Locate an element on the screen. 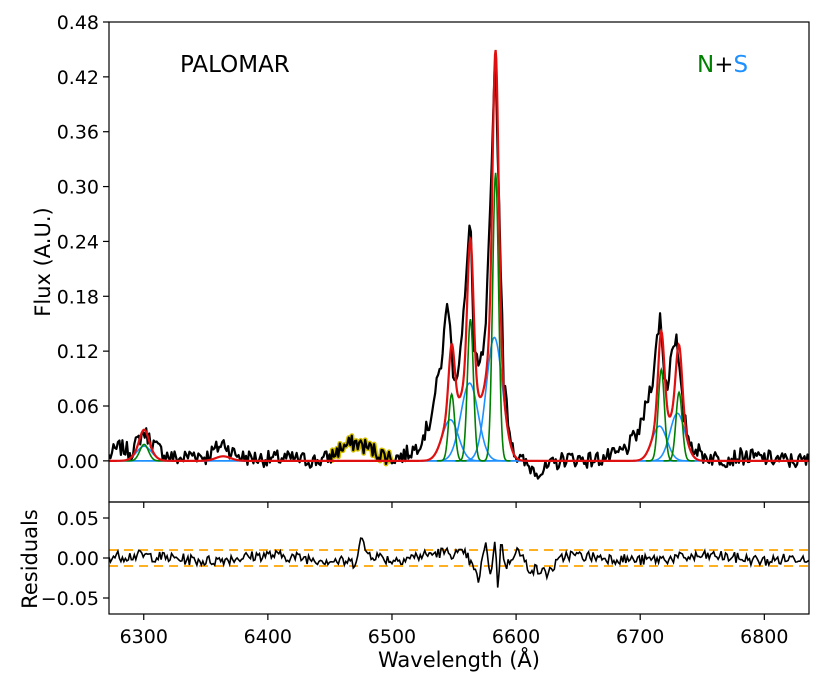  residuals-plot-area is located at coordinates (459, 562).